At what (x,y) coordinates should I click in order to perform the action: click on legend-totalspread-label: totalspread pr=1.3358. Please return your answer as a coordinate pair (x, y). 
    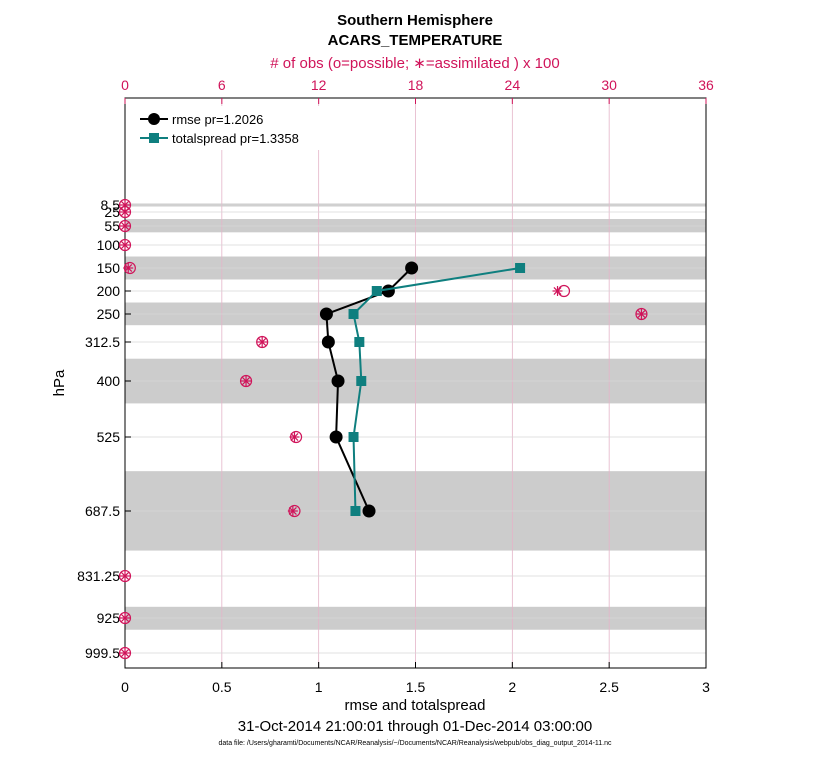
    Looking at the image, I should click on (235, 138).